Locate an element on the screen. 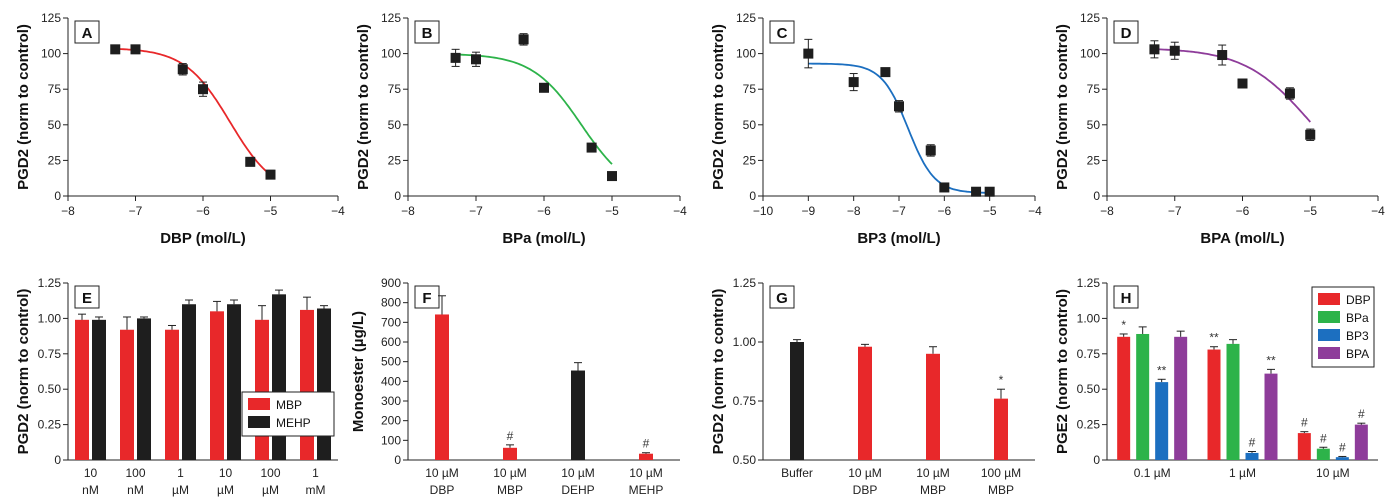  y-tick-label: 500 is located at coordinates (391, 362).